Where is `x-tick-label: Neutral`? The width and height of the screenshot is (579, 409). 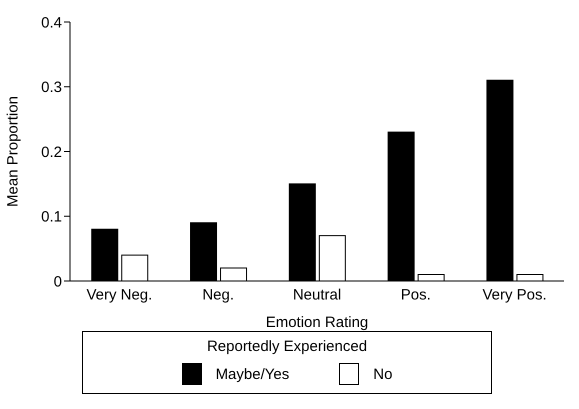 x-tick-label: Neutral is located at coordinates (317, 295).